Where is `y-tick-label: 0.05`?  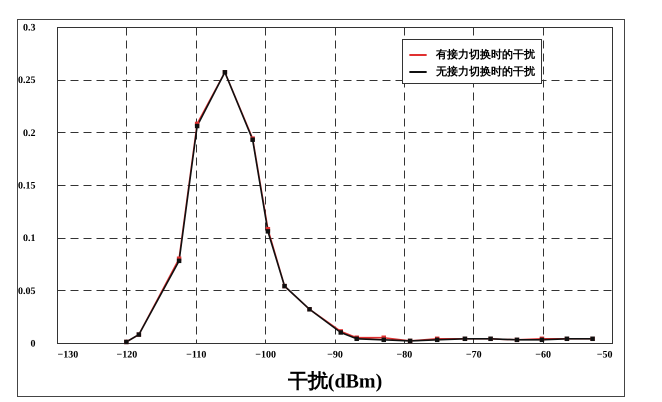 y-tick-label: 0.05 is located at coordinates (27, 291).